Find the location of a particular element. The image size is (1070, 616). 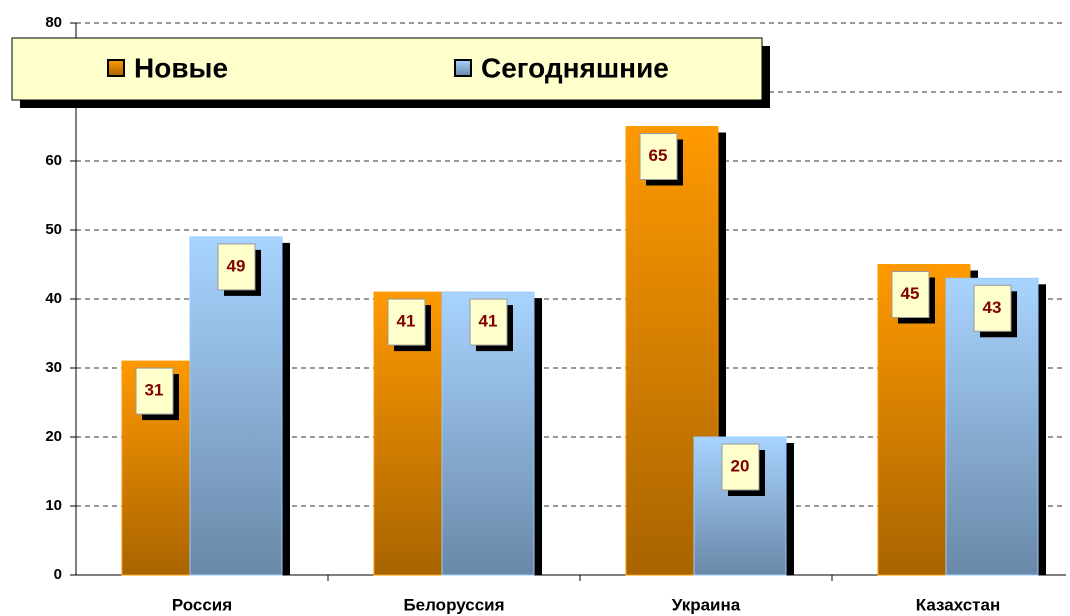

legend-label: Сегодняшние is located at coordinates (575, 67).